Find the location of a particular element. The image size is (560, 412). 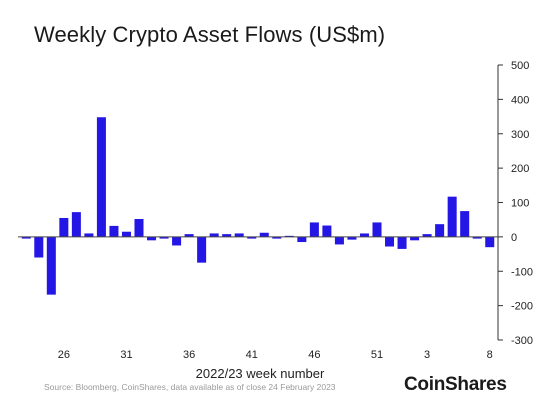

y-tick-label: 300 is located at coordinates (520, 135).